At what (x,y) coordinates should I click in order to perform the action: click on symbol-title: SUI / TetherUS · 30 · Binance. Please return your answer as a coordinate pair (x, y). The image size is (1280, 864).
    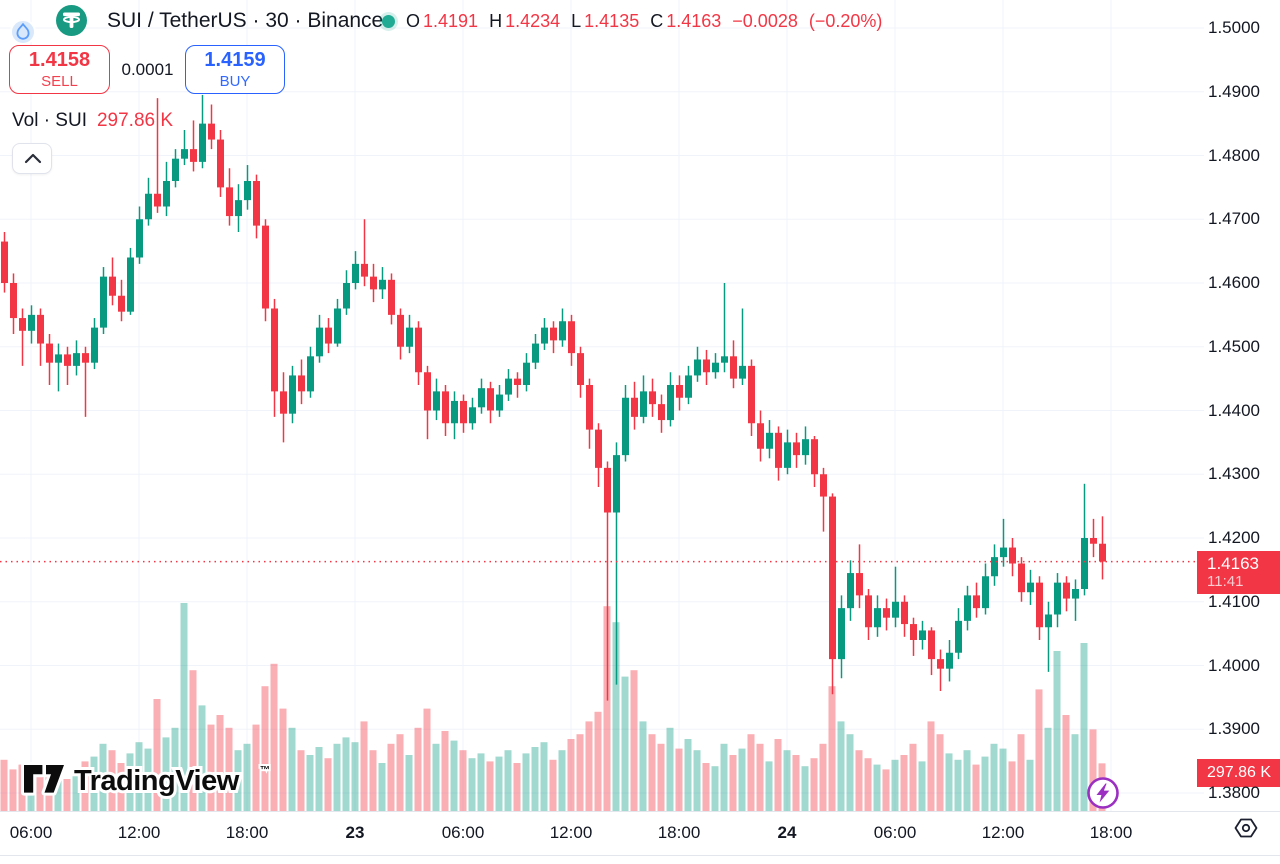
    Looking at the image, I should click on (245, 20).